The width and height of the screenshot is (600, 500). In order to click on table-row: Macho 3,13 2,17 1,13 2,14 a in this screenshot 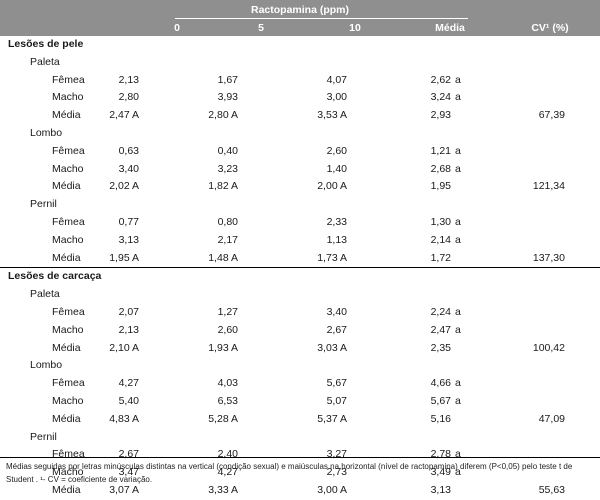, I will do `click(300, 241)`.